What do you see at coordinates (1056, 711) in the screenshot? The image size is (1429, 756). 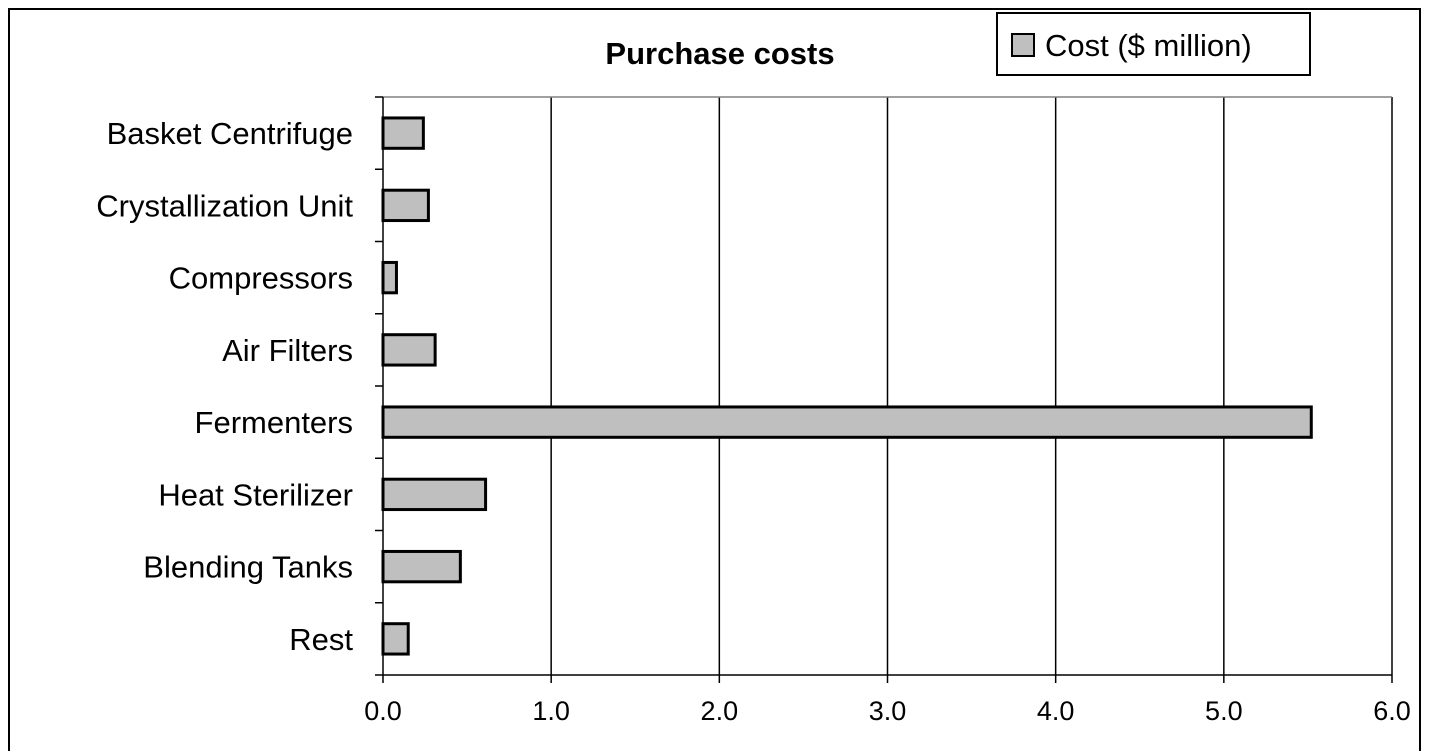 I see `x-tick-label: 4.0` at bounding box center [1056, 711].